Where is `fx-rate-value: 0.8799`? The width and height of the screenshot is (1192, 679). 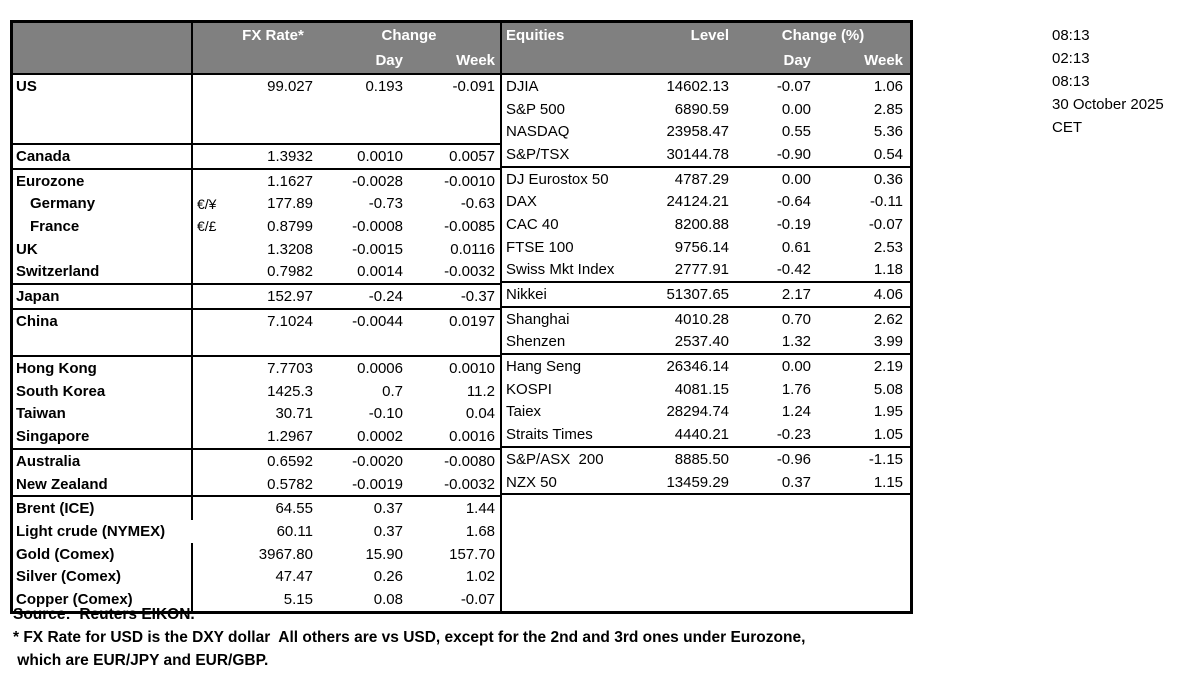 fx-rate-value: 0.8799 is located at coordinates (290, 226).